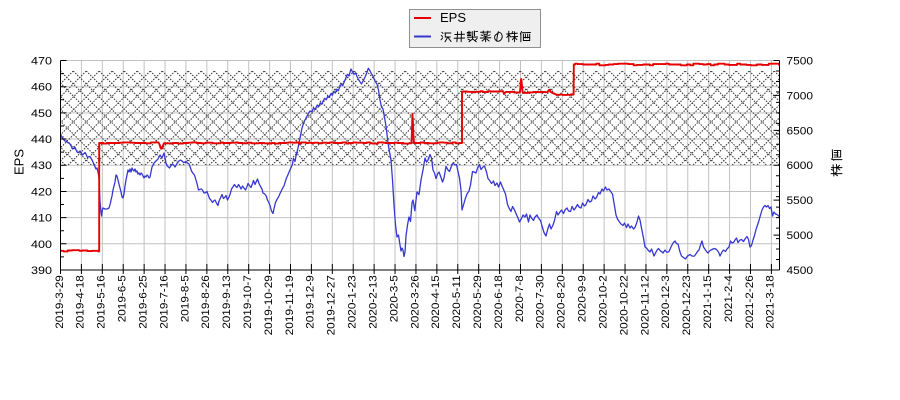 Image resolution: width=900 pixels, height=400 pixels. What do you see at coordinates (394, 298) in the screenshot?
I see `svg-text: 2020-3-5` at bounding box center [394, 298].